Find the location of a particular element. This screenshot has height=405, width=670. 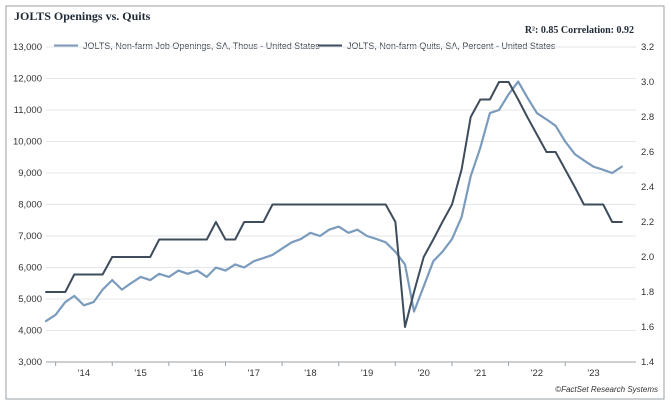

x-tick-label: '14 is located at coordinates (84, 373).